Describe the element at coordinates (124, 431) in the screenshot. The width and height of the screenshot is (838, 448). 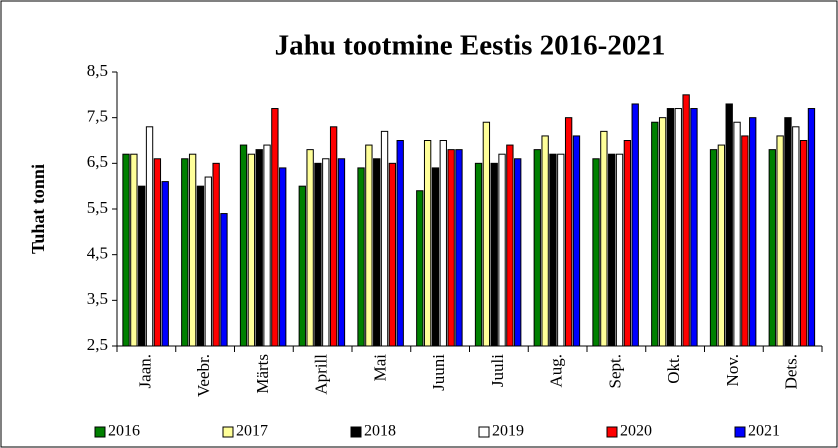
I see `legend-label: 2016` at that location.